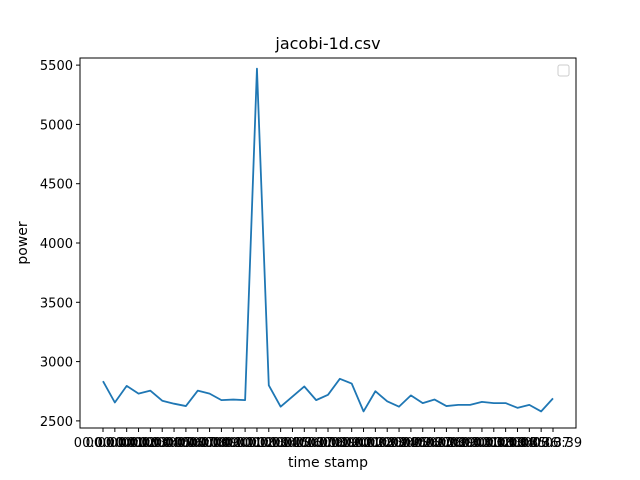  Describe the element at coordinates (186, 443) in the screenshot. I see `x-tick-label: 00:00:07` at that location.